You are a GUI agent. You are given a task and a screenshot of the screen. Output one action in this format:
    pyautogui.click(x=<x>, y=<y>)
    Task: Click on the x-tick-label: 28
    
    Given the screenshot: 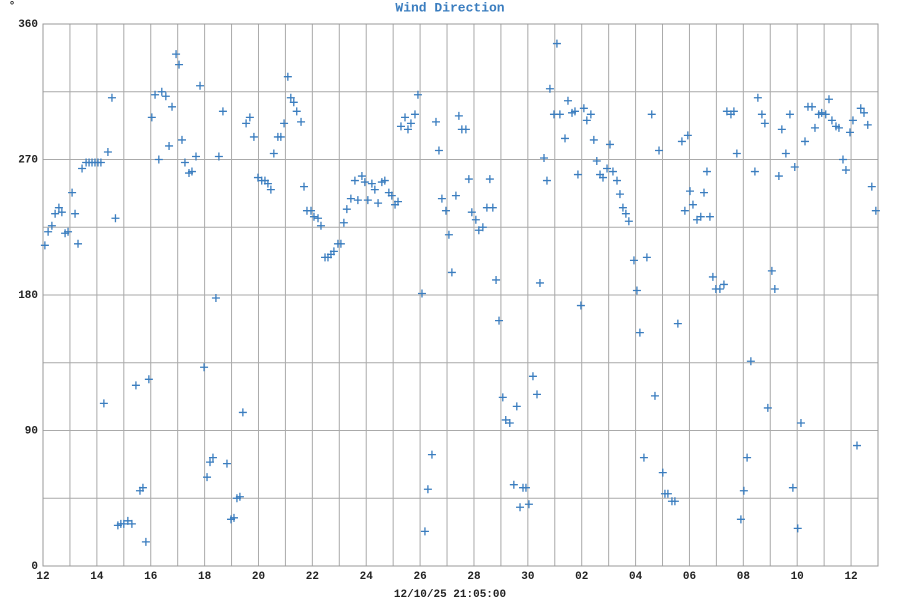 What is the action you would take?
    pyautogui.click(x=474, y=577)
    